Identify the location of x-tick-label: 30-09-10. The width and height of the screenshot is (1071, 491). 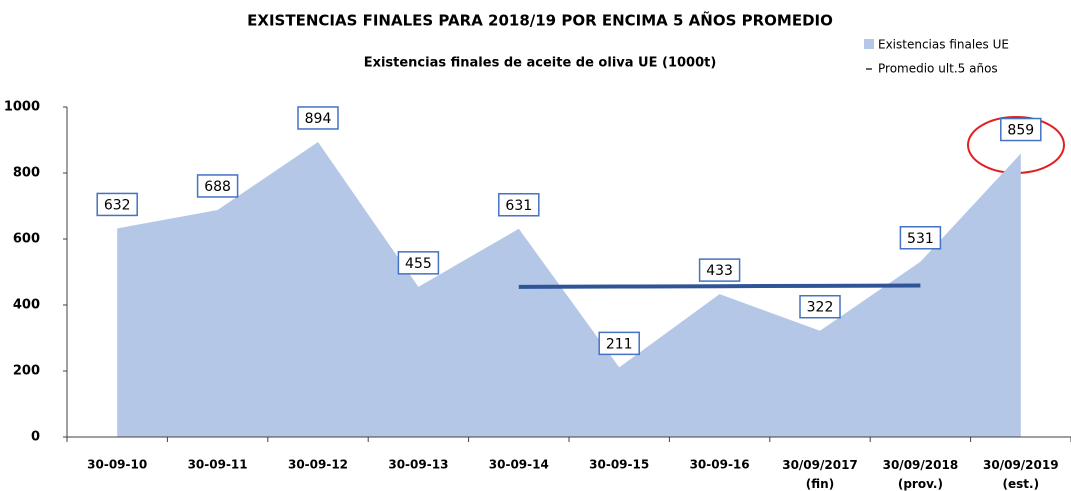
(117, 465).